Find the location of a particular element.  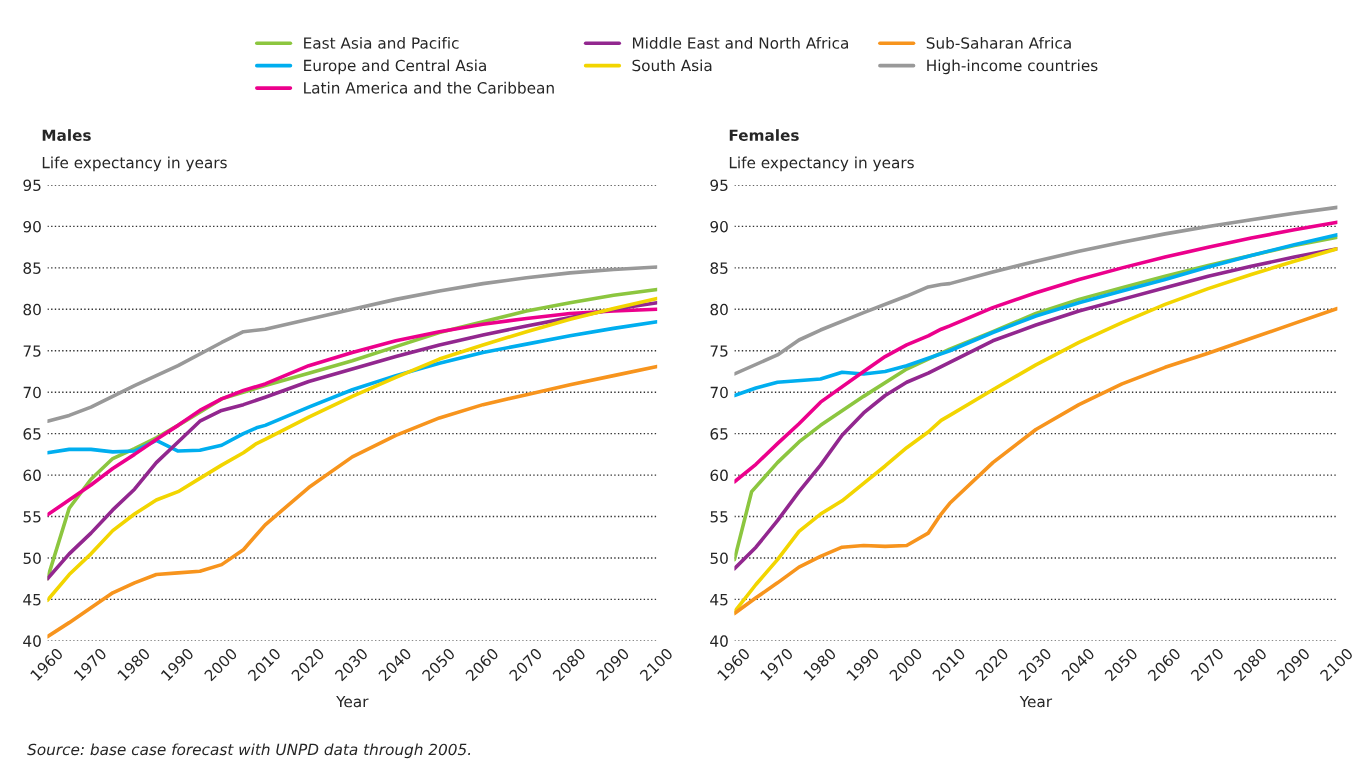

legend-label: Europe and Central Asia is located at coordinates (395, 67).